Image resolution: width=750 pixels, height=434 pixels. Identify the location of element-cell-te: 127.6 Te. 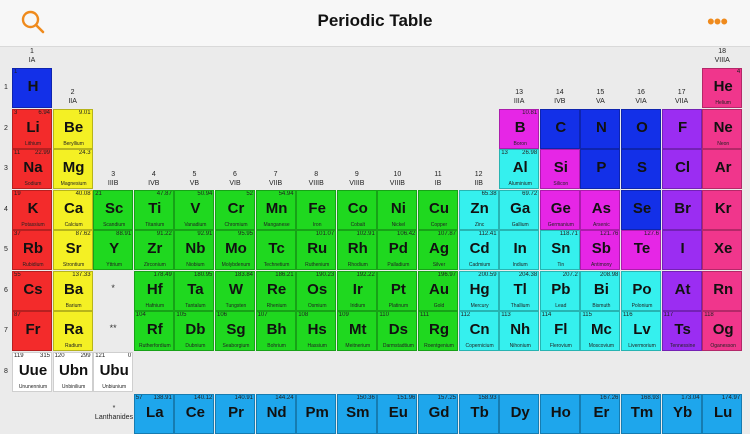
(641, 250).